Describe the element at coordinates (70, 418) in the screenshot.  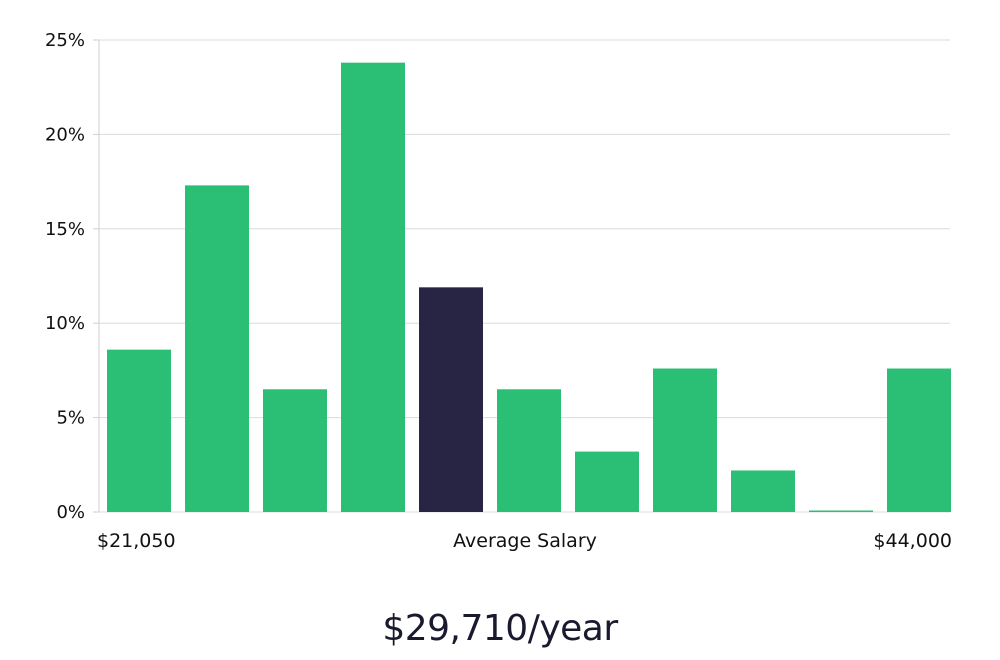
I see `y-tick-label: 5%` at that location.